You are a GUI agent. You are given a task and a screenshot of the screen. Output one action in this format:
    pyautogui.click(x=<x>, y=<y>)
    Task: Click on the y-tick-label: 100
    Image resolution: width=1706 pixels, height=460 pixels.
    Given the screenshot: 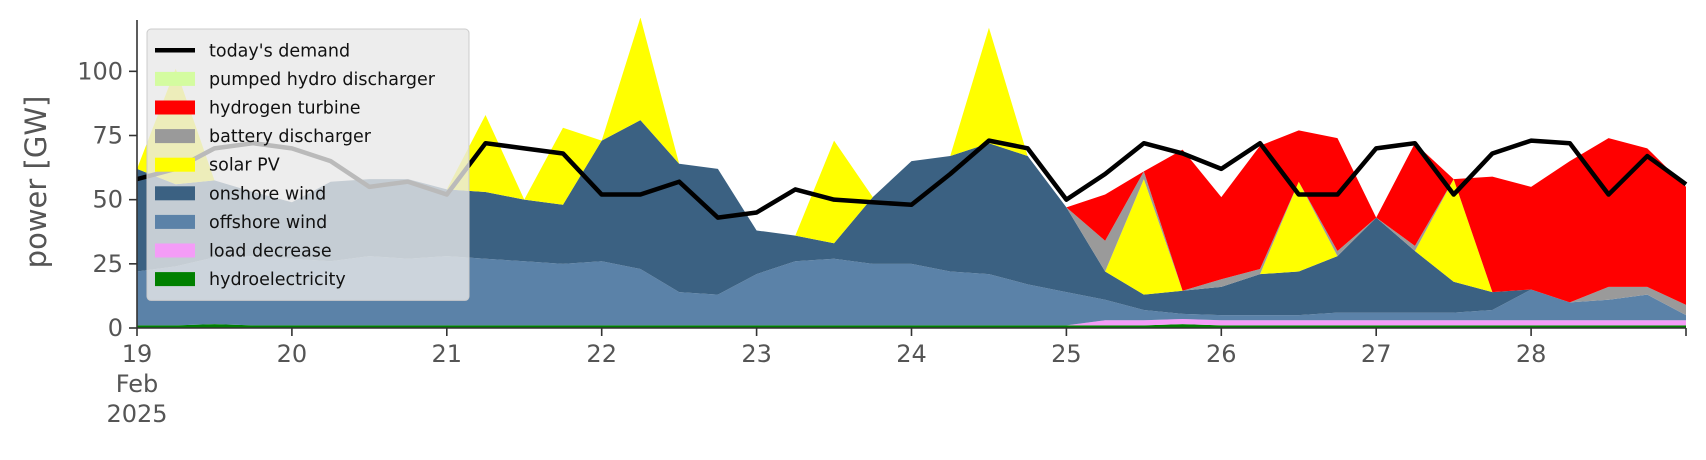 What is the action you would take?
    pyautogui.click(x=100, y=71)
    